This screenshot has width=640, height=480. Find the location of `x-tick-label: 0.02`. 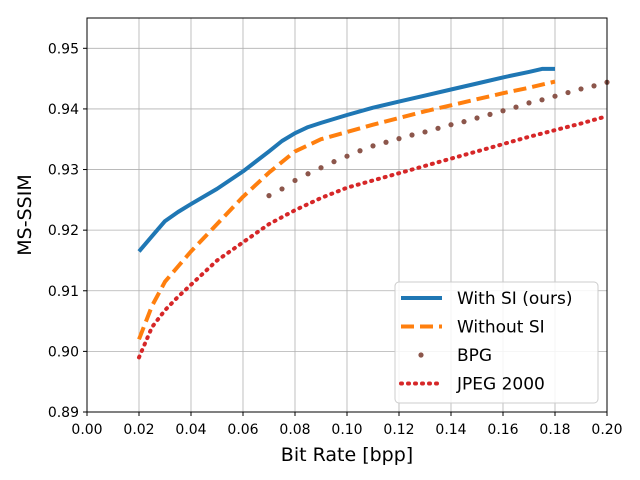

x-tick-label: 0.02 is located at coordinates (138, 430).